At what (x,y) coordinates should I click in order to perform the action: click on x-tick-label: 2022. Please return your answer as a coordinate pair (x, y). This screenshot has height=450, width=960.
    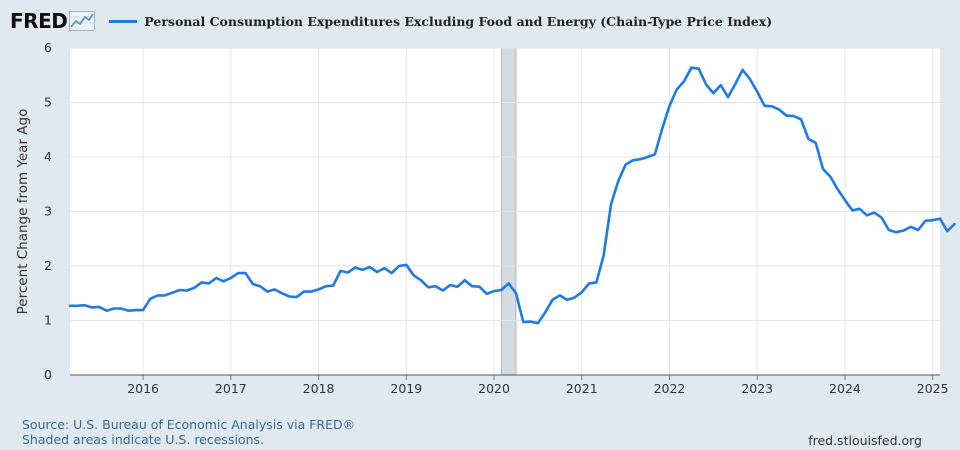
    Looking at the image, I should click on (670, 388).